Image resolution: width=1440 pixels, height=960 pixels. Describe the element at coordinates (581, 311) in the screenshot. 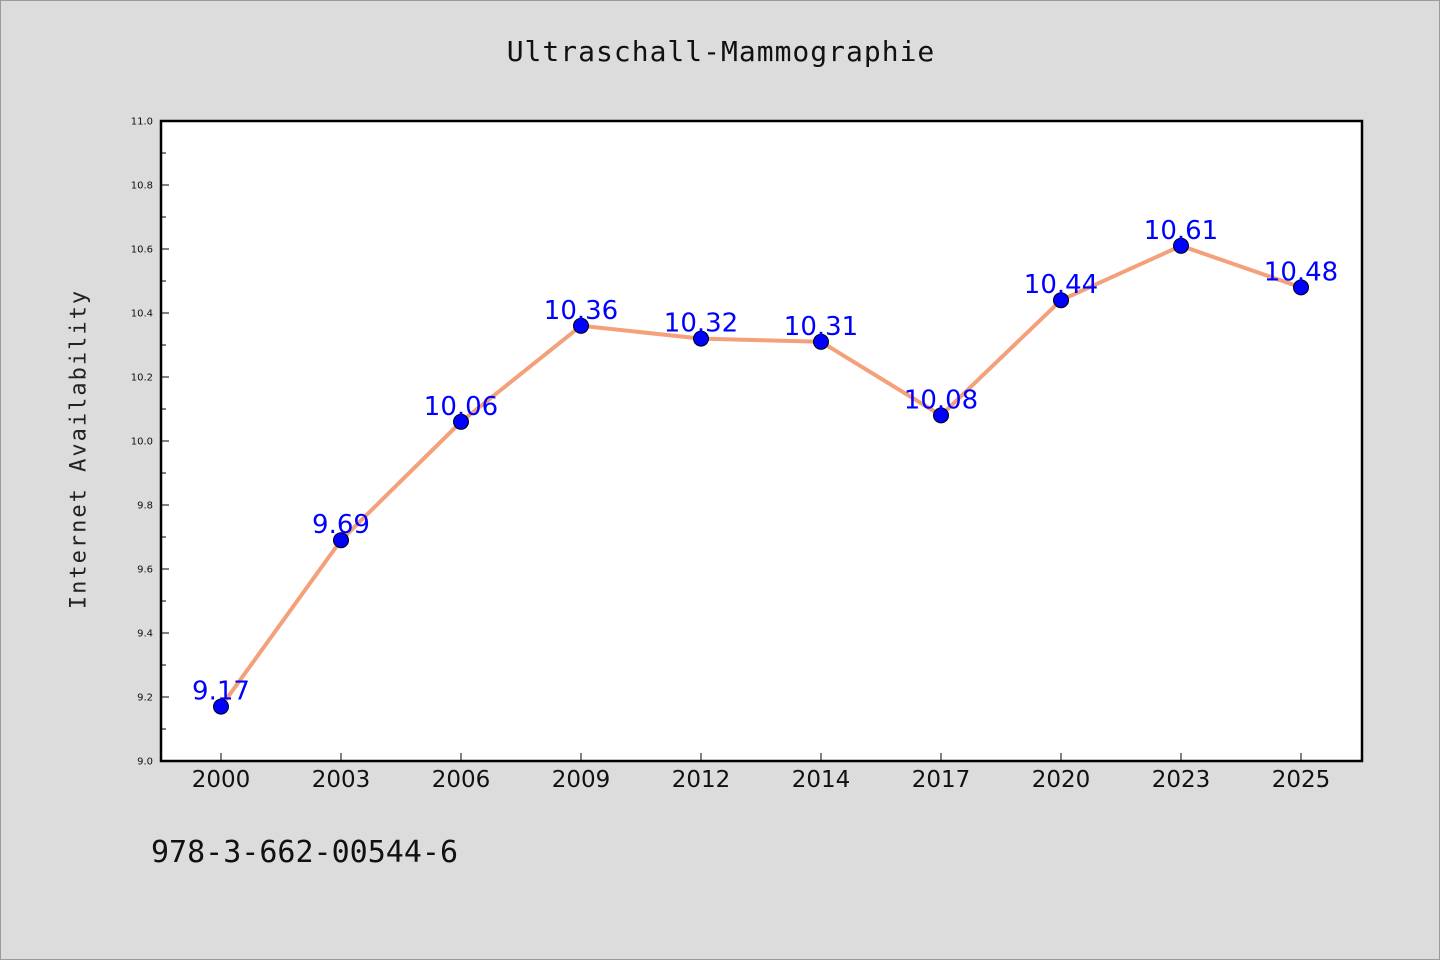

I see `data-label: 10.36` at that location.